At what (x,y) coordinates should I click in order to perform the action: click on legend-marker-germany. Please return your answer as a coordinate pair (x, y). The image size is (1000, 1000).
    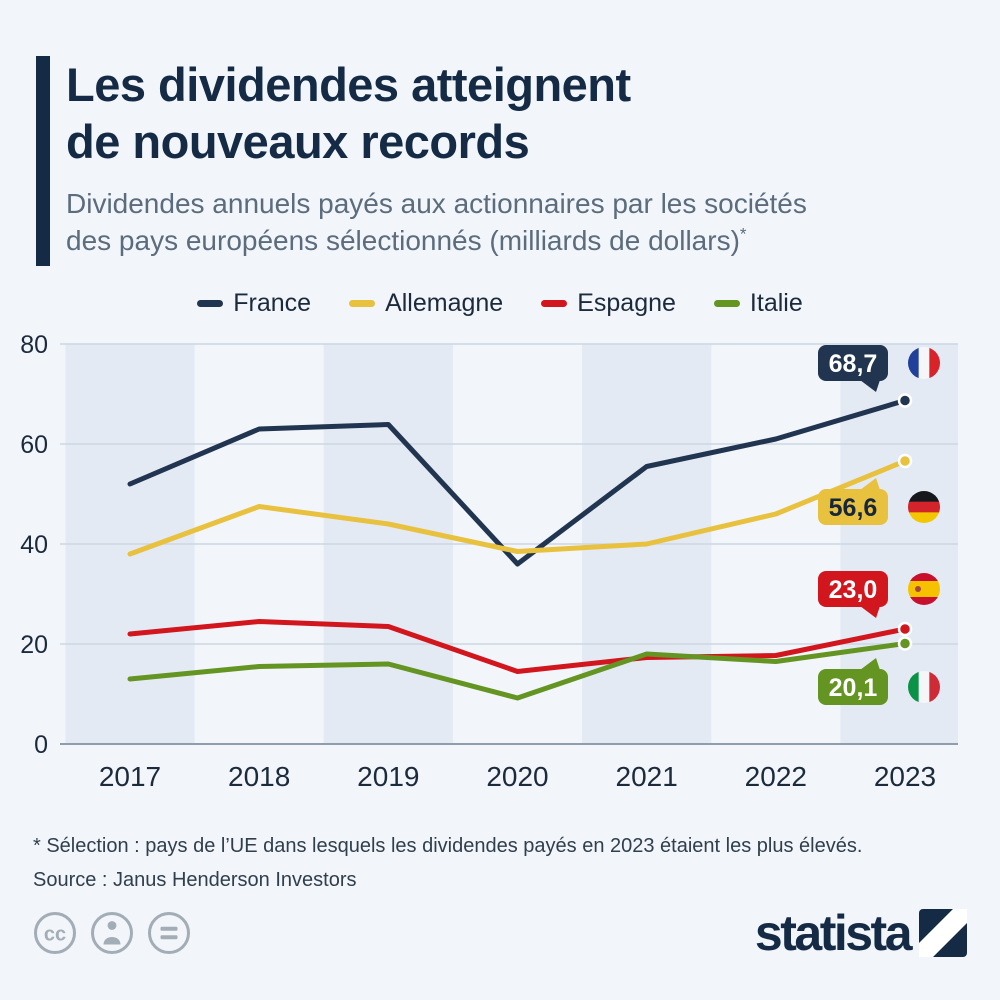
    Looking at the image, I should click on (362, 303).